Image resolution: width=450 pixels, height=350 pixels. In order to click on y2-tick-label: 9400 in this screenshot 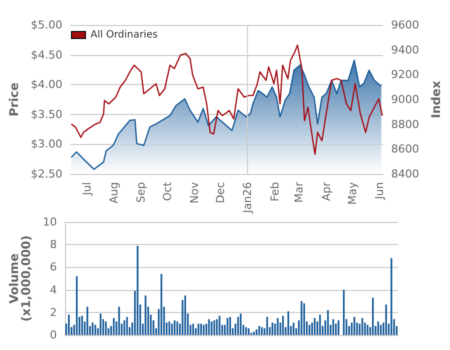, I will do `click(405, 49)`.